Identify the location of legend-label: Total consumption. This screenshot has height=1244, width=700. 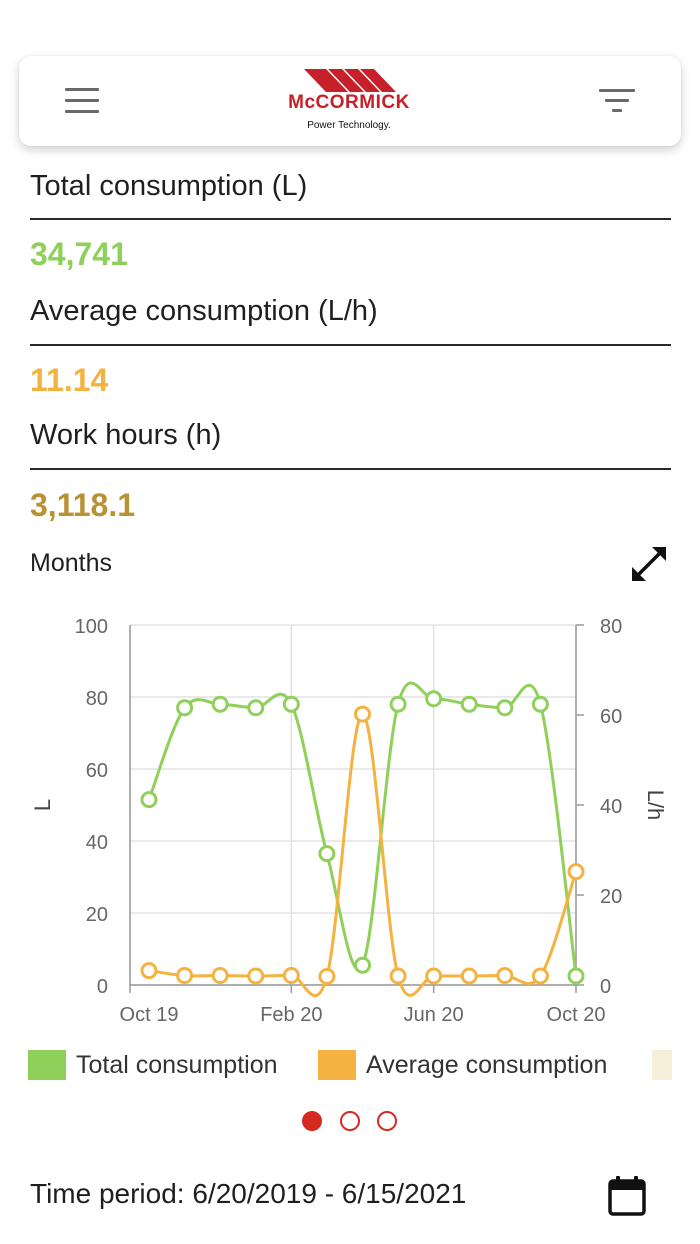
(177, 1064).